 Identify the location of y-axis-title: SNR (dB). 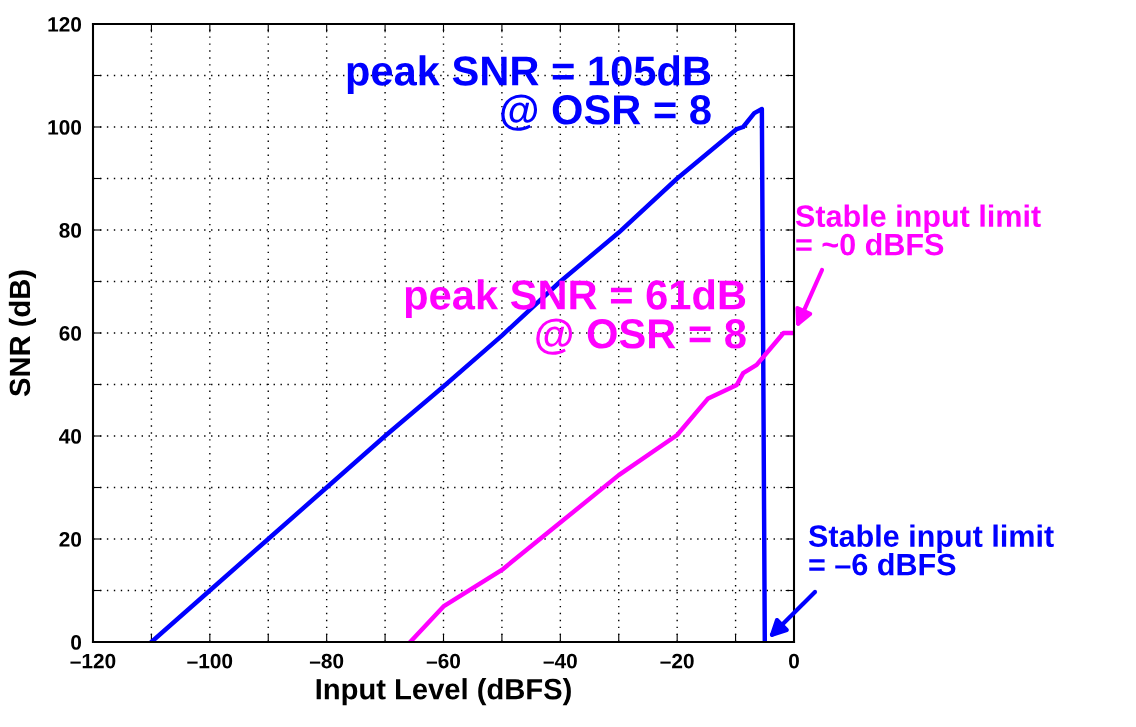
(22, 333).